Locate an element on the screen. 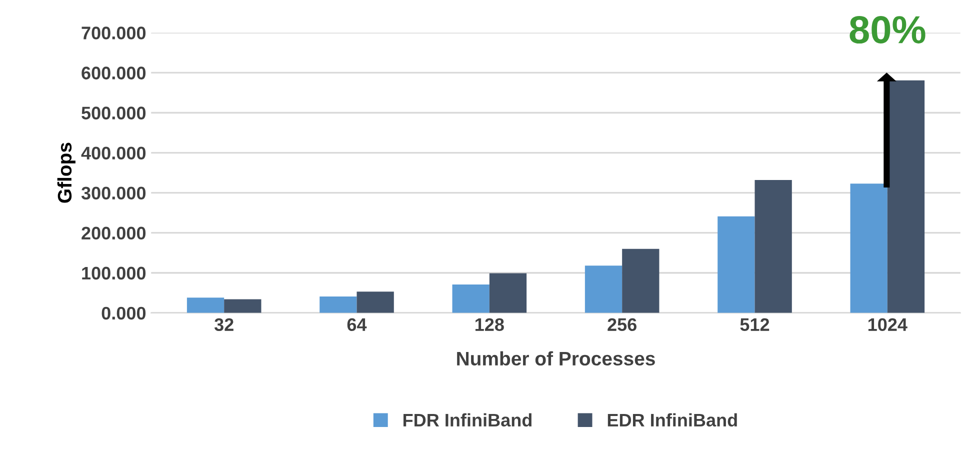 The width and height of the screenshot is (975, 467). legend-label: EDR InfiniBand is located at coordinates (672, 420).